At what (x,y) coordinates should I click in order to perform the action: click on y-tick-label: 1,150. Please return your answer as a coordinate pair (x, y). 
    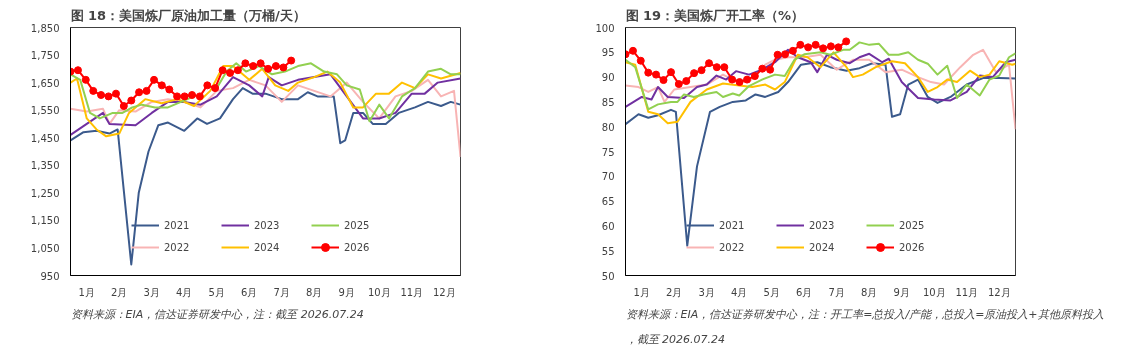
    Looking at the image, I should click on (45, 221).